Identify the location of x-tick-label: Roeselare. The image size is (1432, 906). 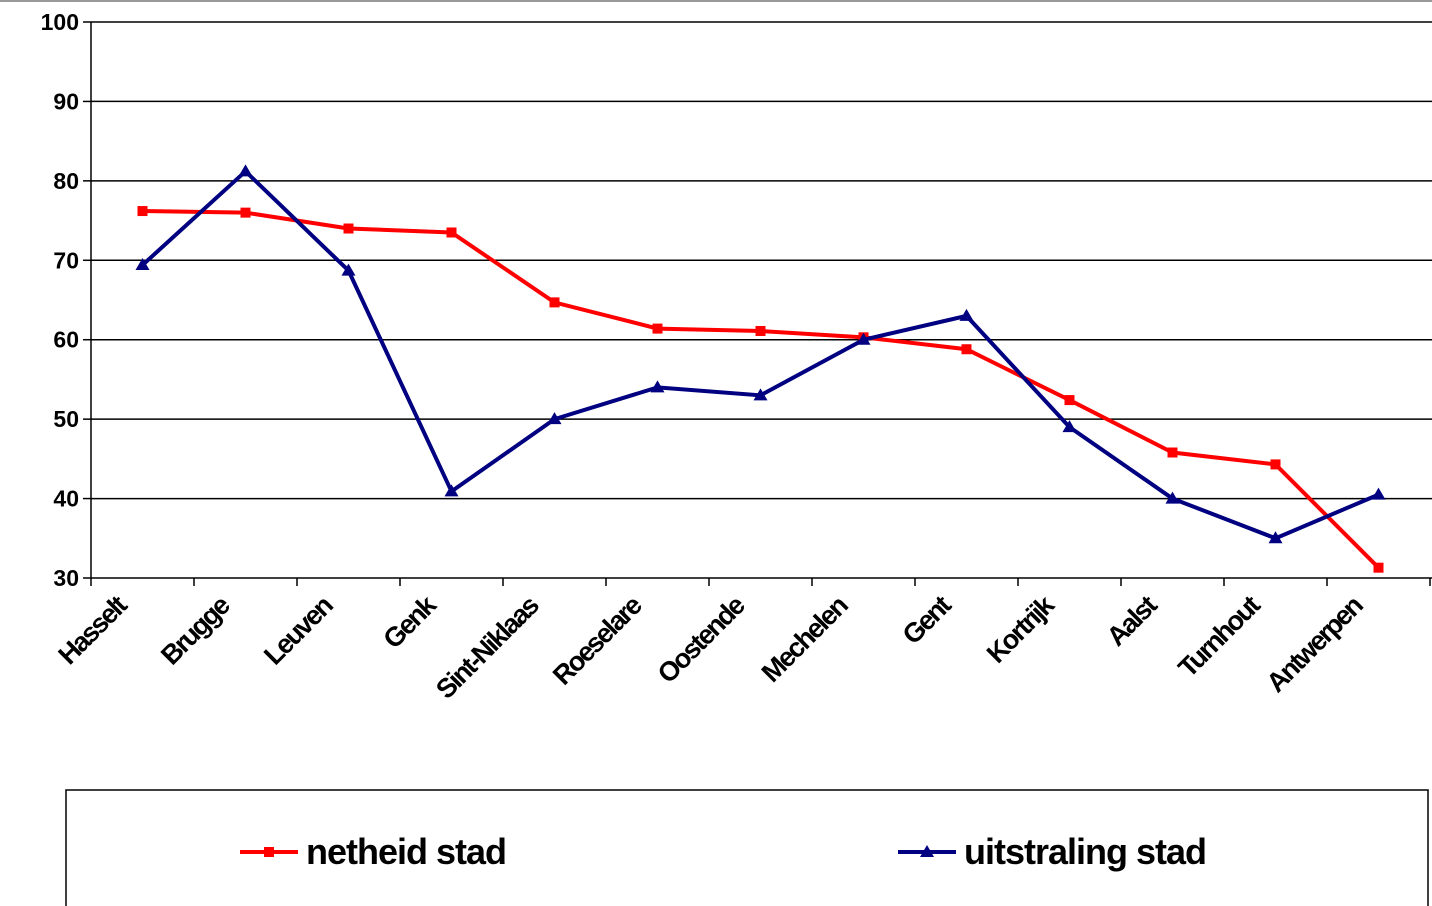
(597, 640).